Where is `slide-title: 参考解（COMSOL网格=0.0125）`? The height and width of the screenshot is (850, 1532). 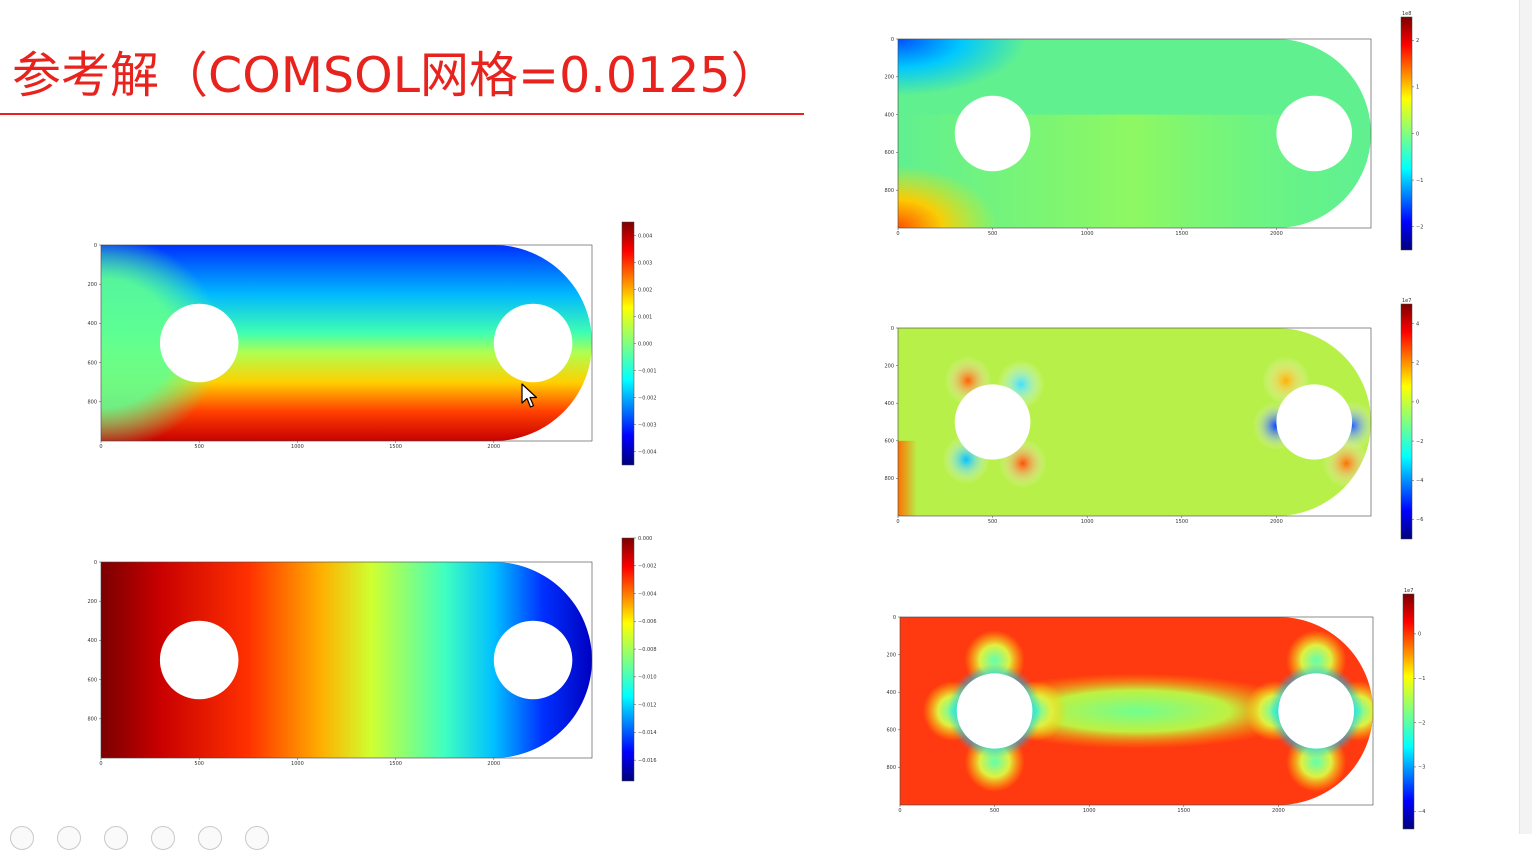
slide-title: 参考解（COMSOL网格=0.0125） is located at coordinates (396, 75).